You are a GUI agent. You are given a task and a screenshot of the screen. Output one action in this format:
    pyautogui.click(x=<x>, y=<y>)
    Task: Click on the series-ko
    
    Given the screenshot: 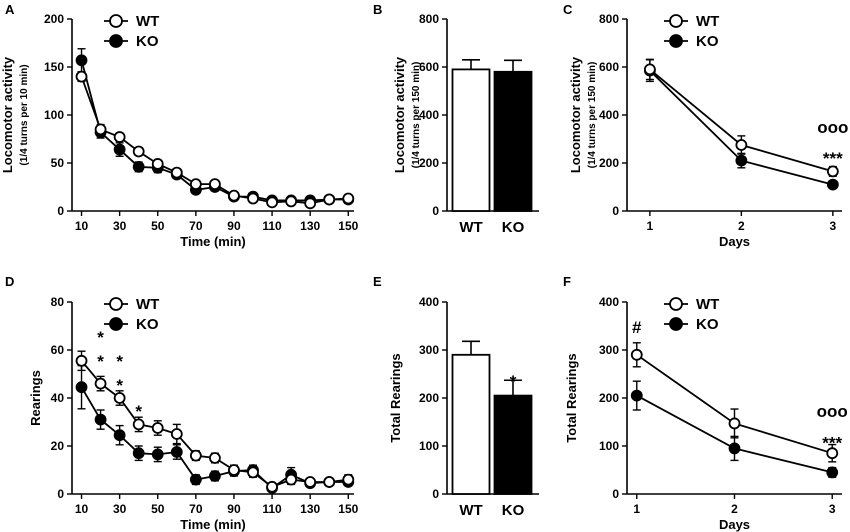 What is the action you would take?
    pyautogui.click(x=734, y=429)
    